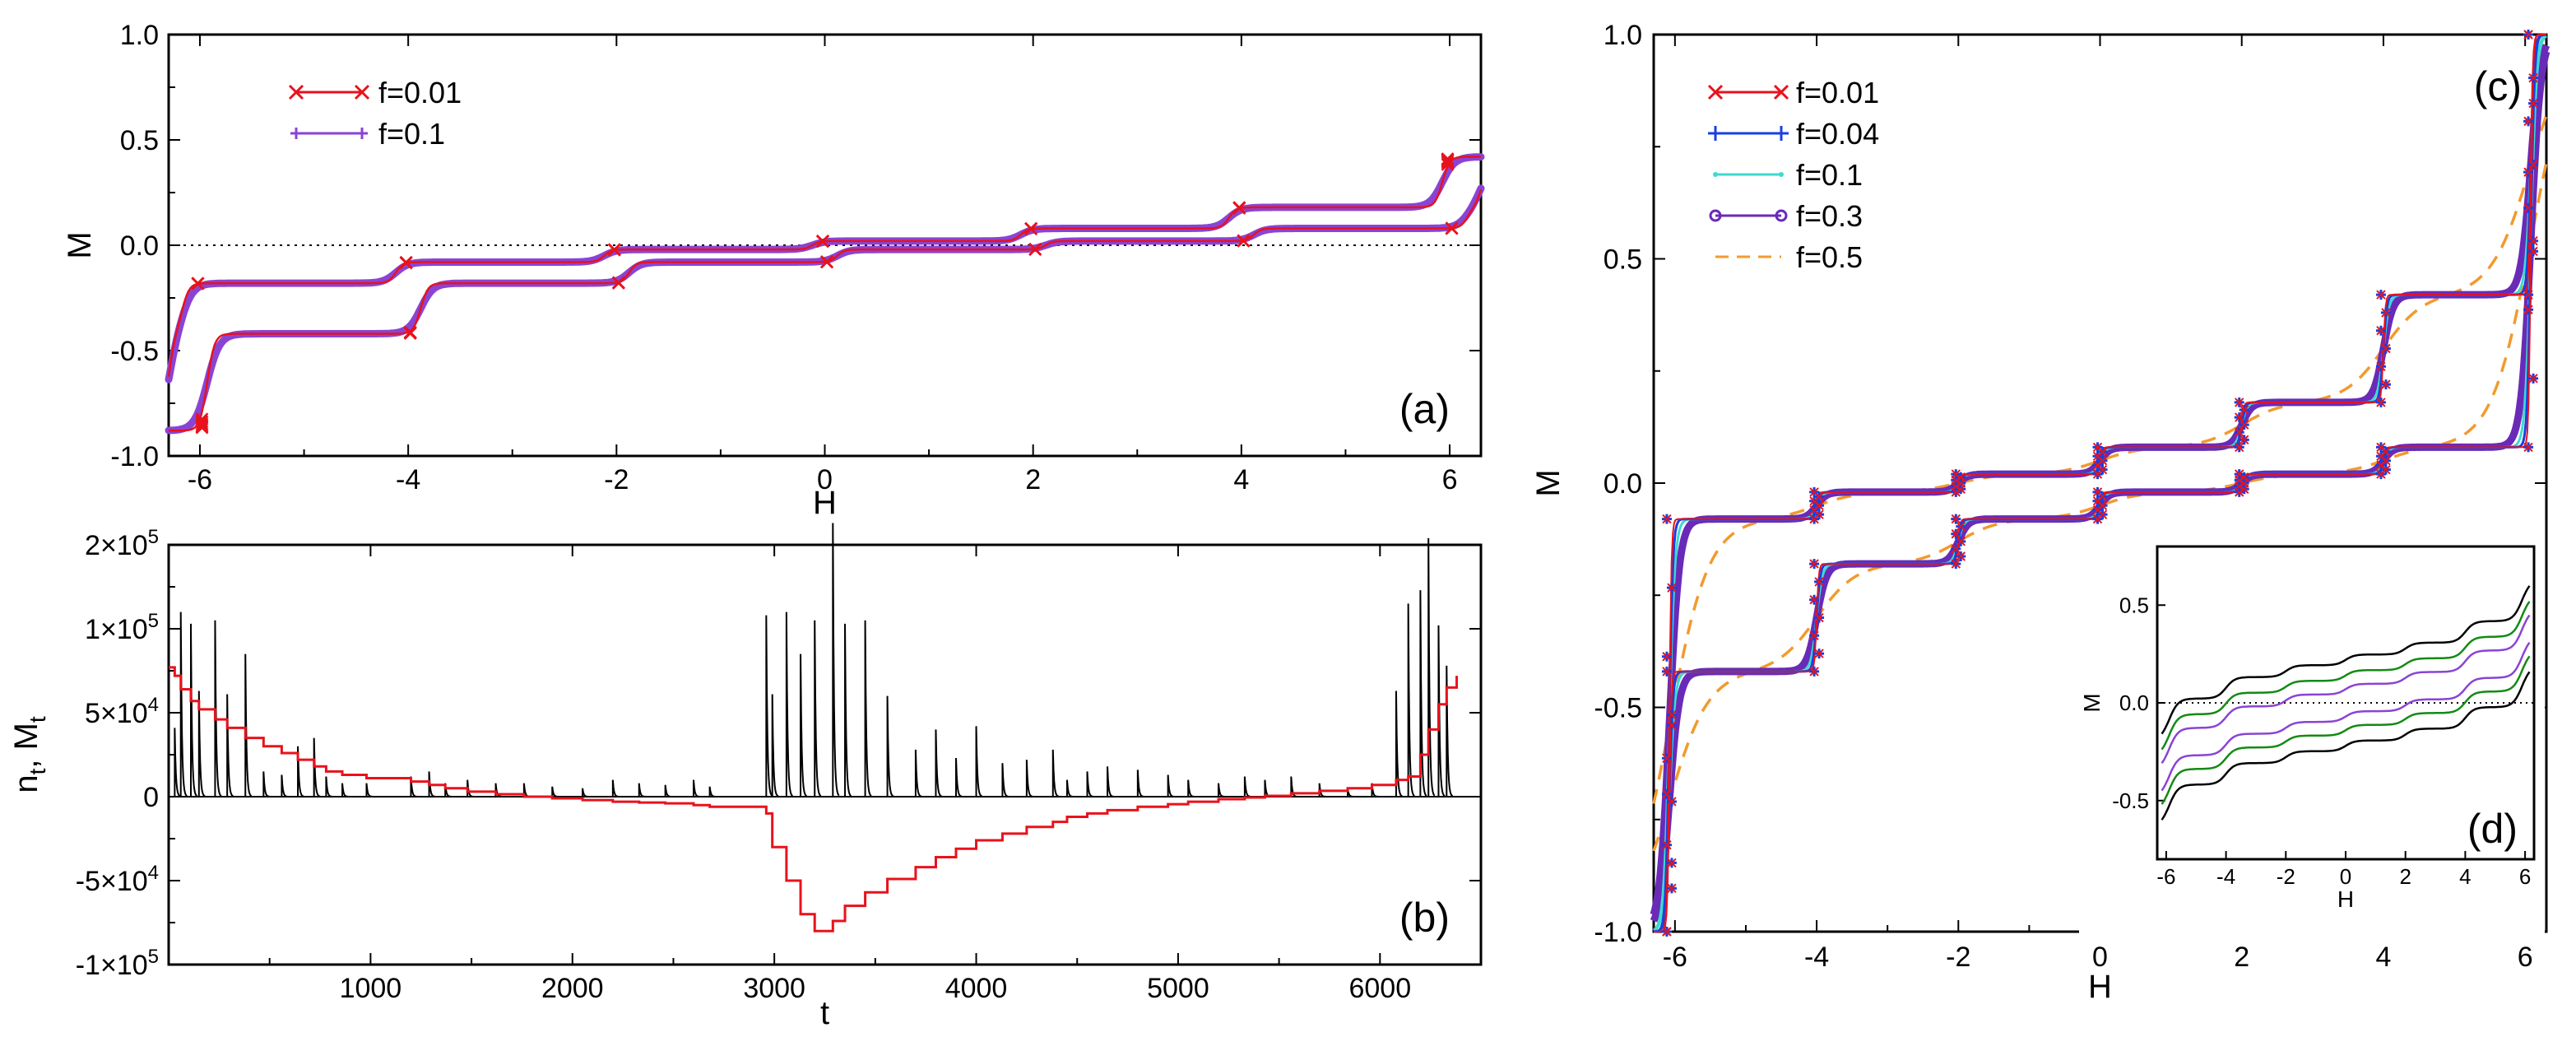 This screenshot has width=2576, height=1037. Describe the element at coordinates (1623, 35) in the screenshot. I see `y-tick-label: 1.0` at that location.